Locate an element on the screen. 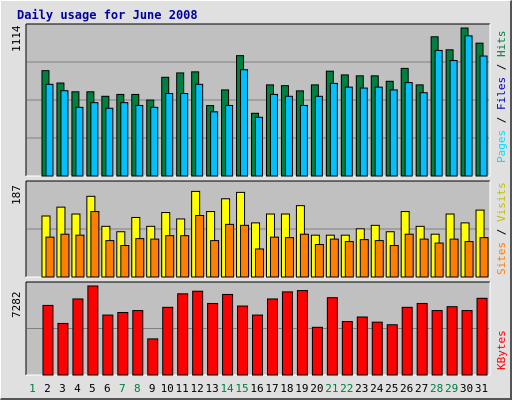 The width and height of the screenshot is (512, 400). x-tick-label-day-17: 17 is located at coordinates (271, 388).